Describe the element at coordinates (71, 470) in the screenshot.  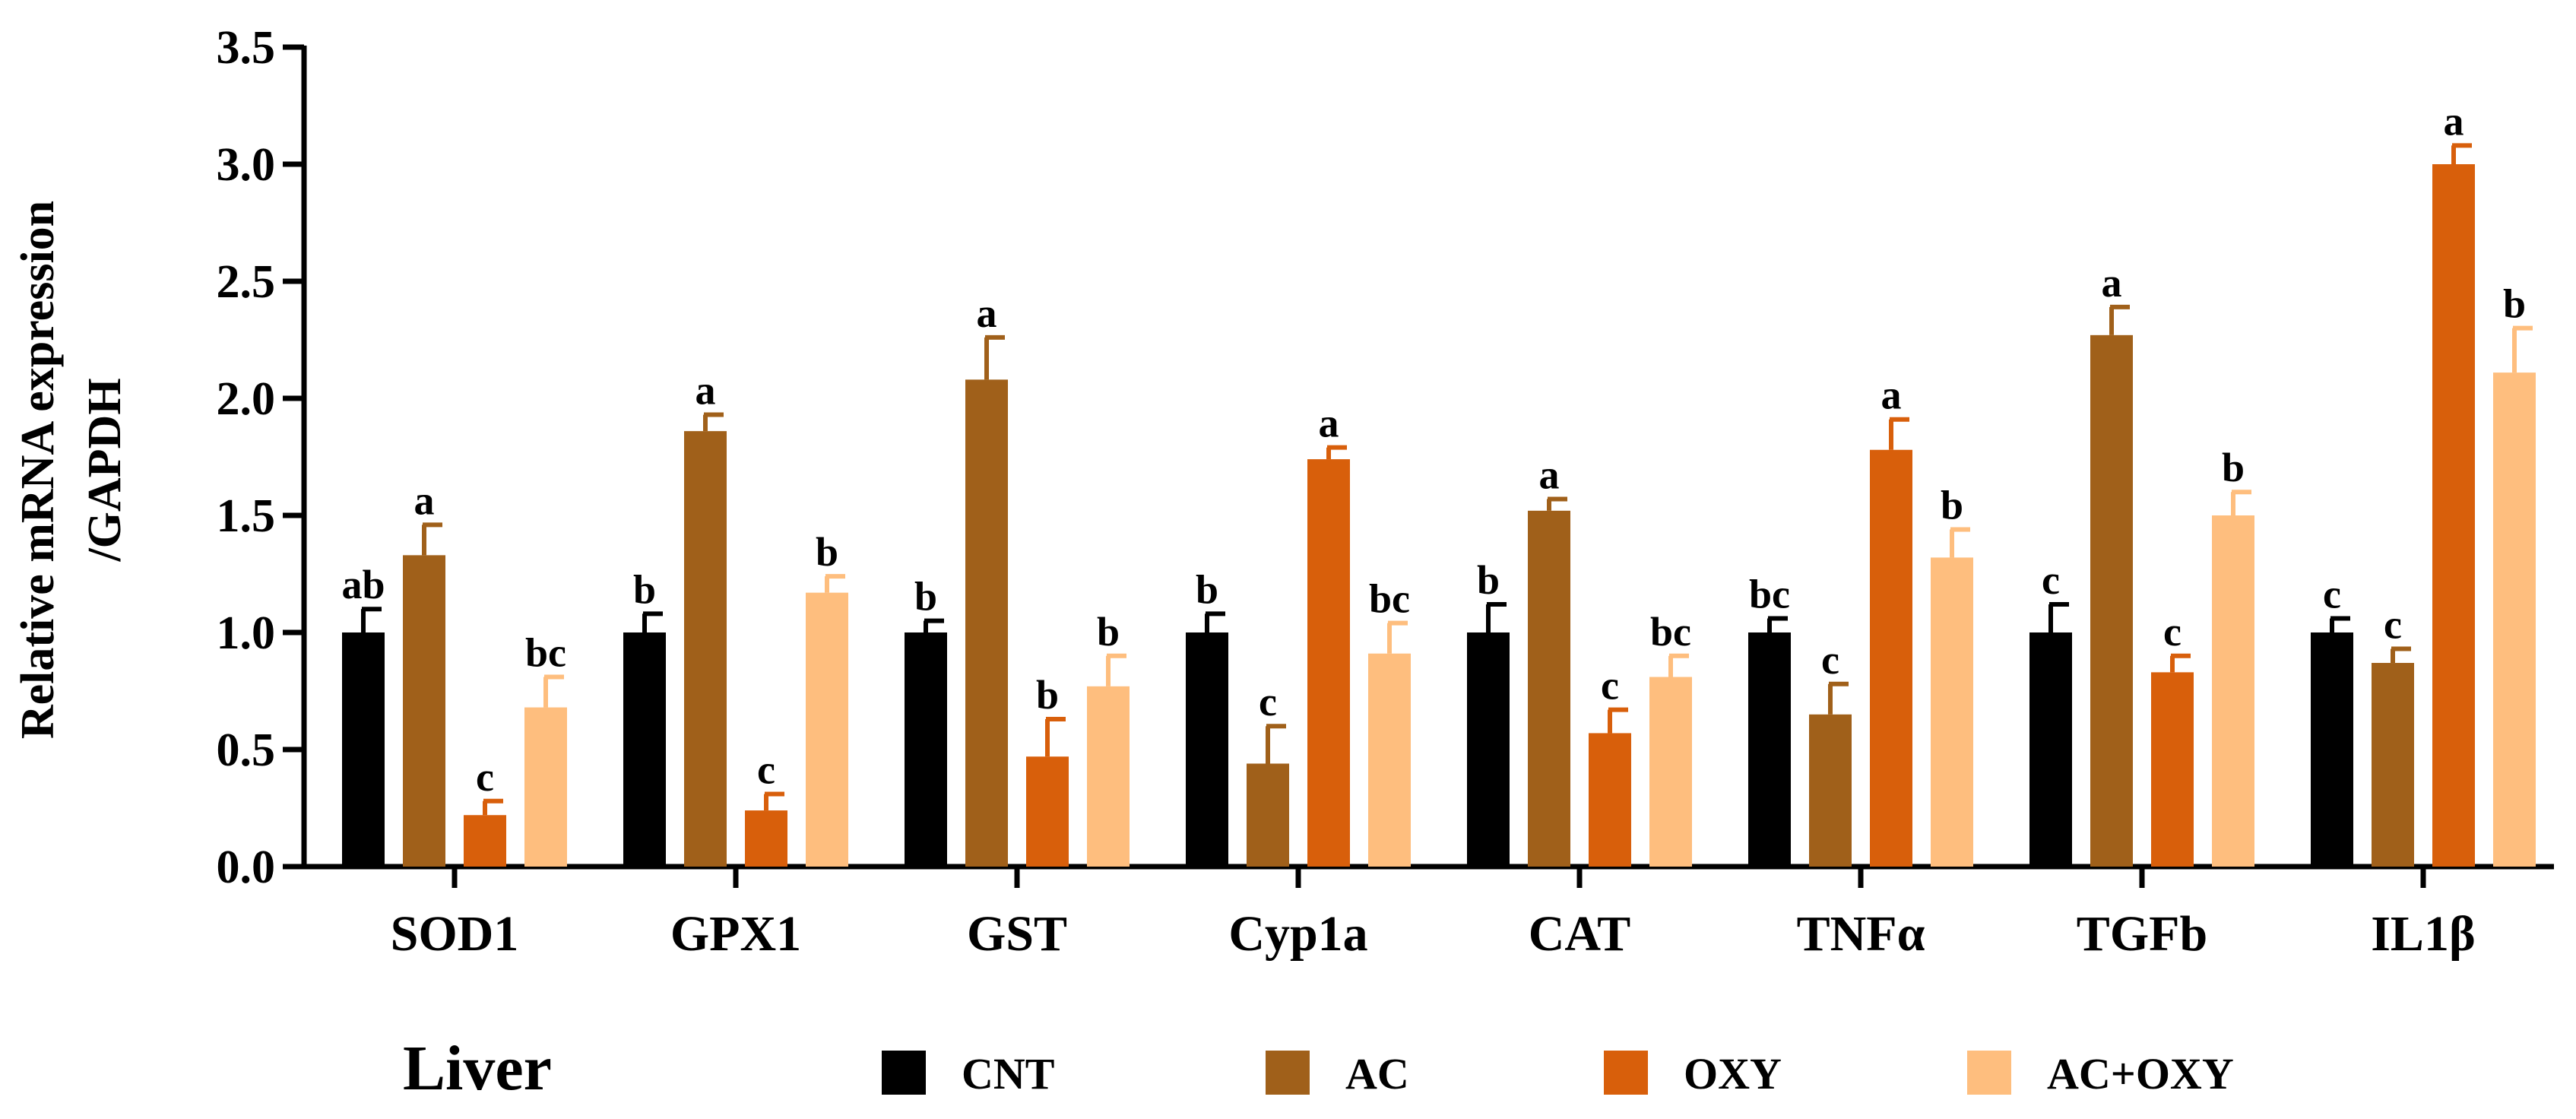
I see `y-axis-title: Relative mRNA expression /GAPDH` at that location.